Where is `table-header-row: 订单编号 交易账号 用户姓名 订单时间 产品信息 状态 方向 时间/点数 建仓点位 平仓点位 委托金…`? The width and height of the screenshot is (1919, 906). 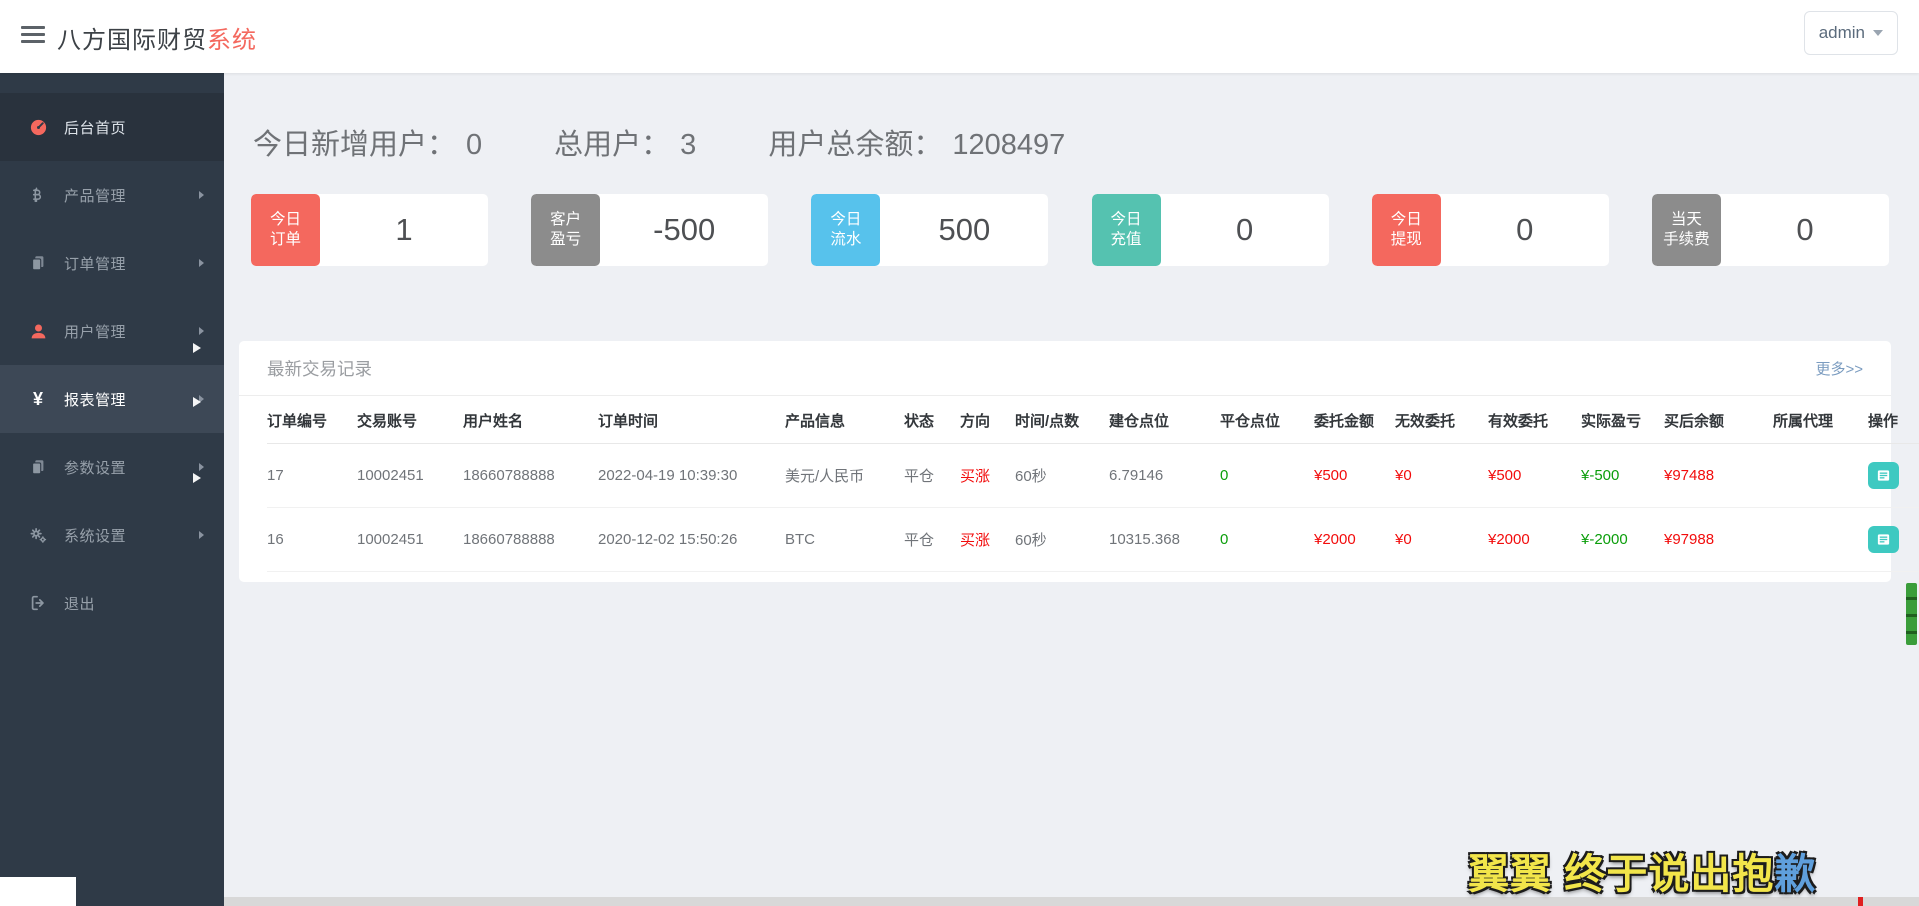
table-header-row: 订单编号 交易账号 用户姓名 订单时间 产品信息 状态 方向 时间/点数 建仓点位 平仓点位 委托金… is located at coordinates (1093, 420).